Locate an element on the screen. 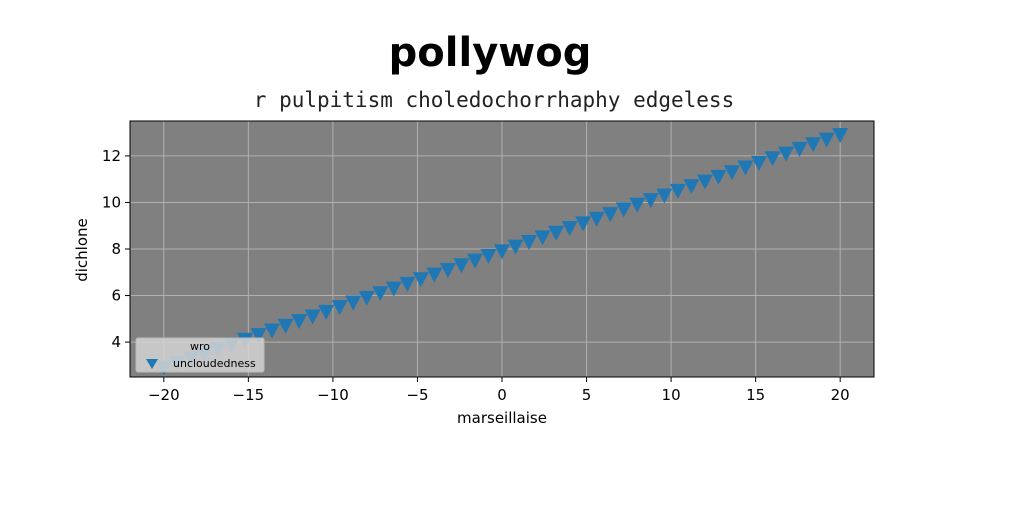 The width and height of the screenshot is (1024, 512). x-tick-label: 10 is located at coordinates (671, 395).